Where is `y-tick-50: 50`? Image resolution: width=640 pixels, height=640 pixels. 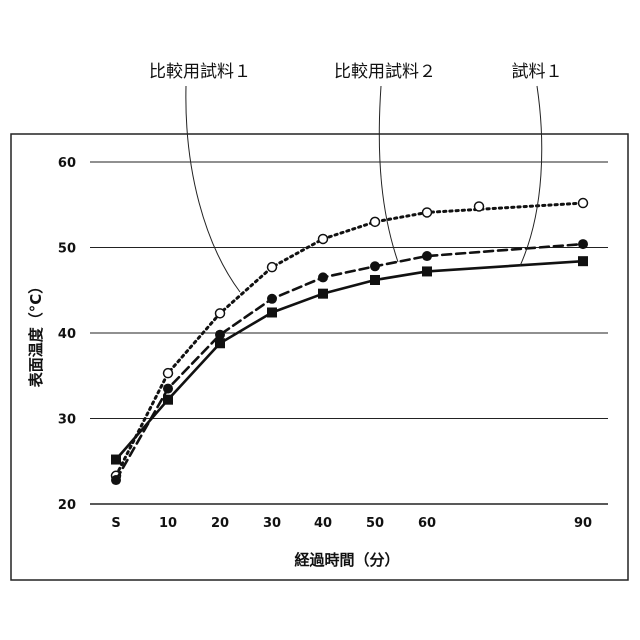 y-tick-50: 50 is located at coordinates (67, 249).